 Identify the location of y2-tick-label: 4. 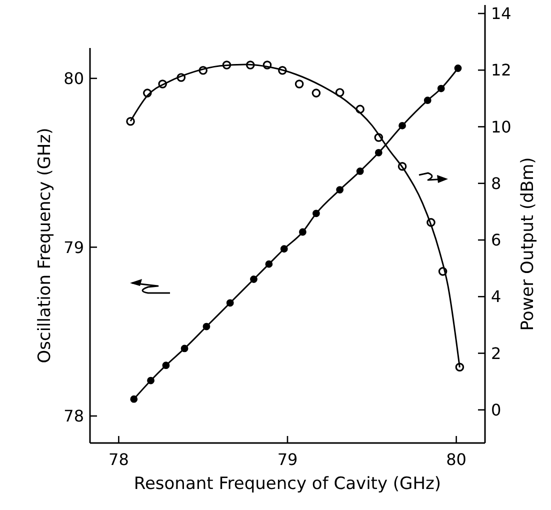
(496, 296).